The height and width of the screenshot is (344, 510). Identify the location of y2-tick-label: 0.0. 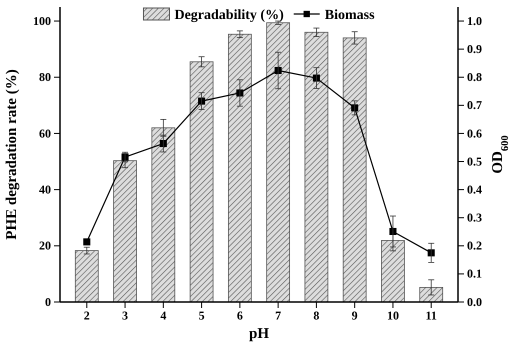
(474, 301).